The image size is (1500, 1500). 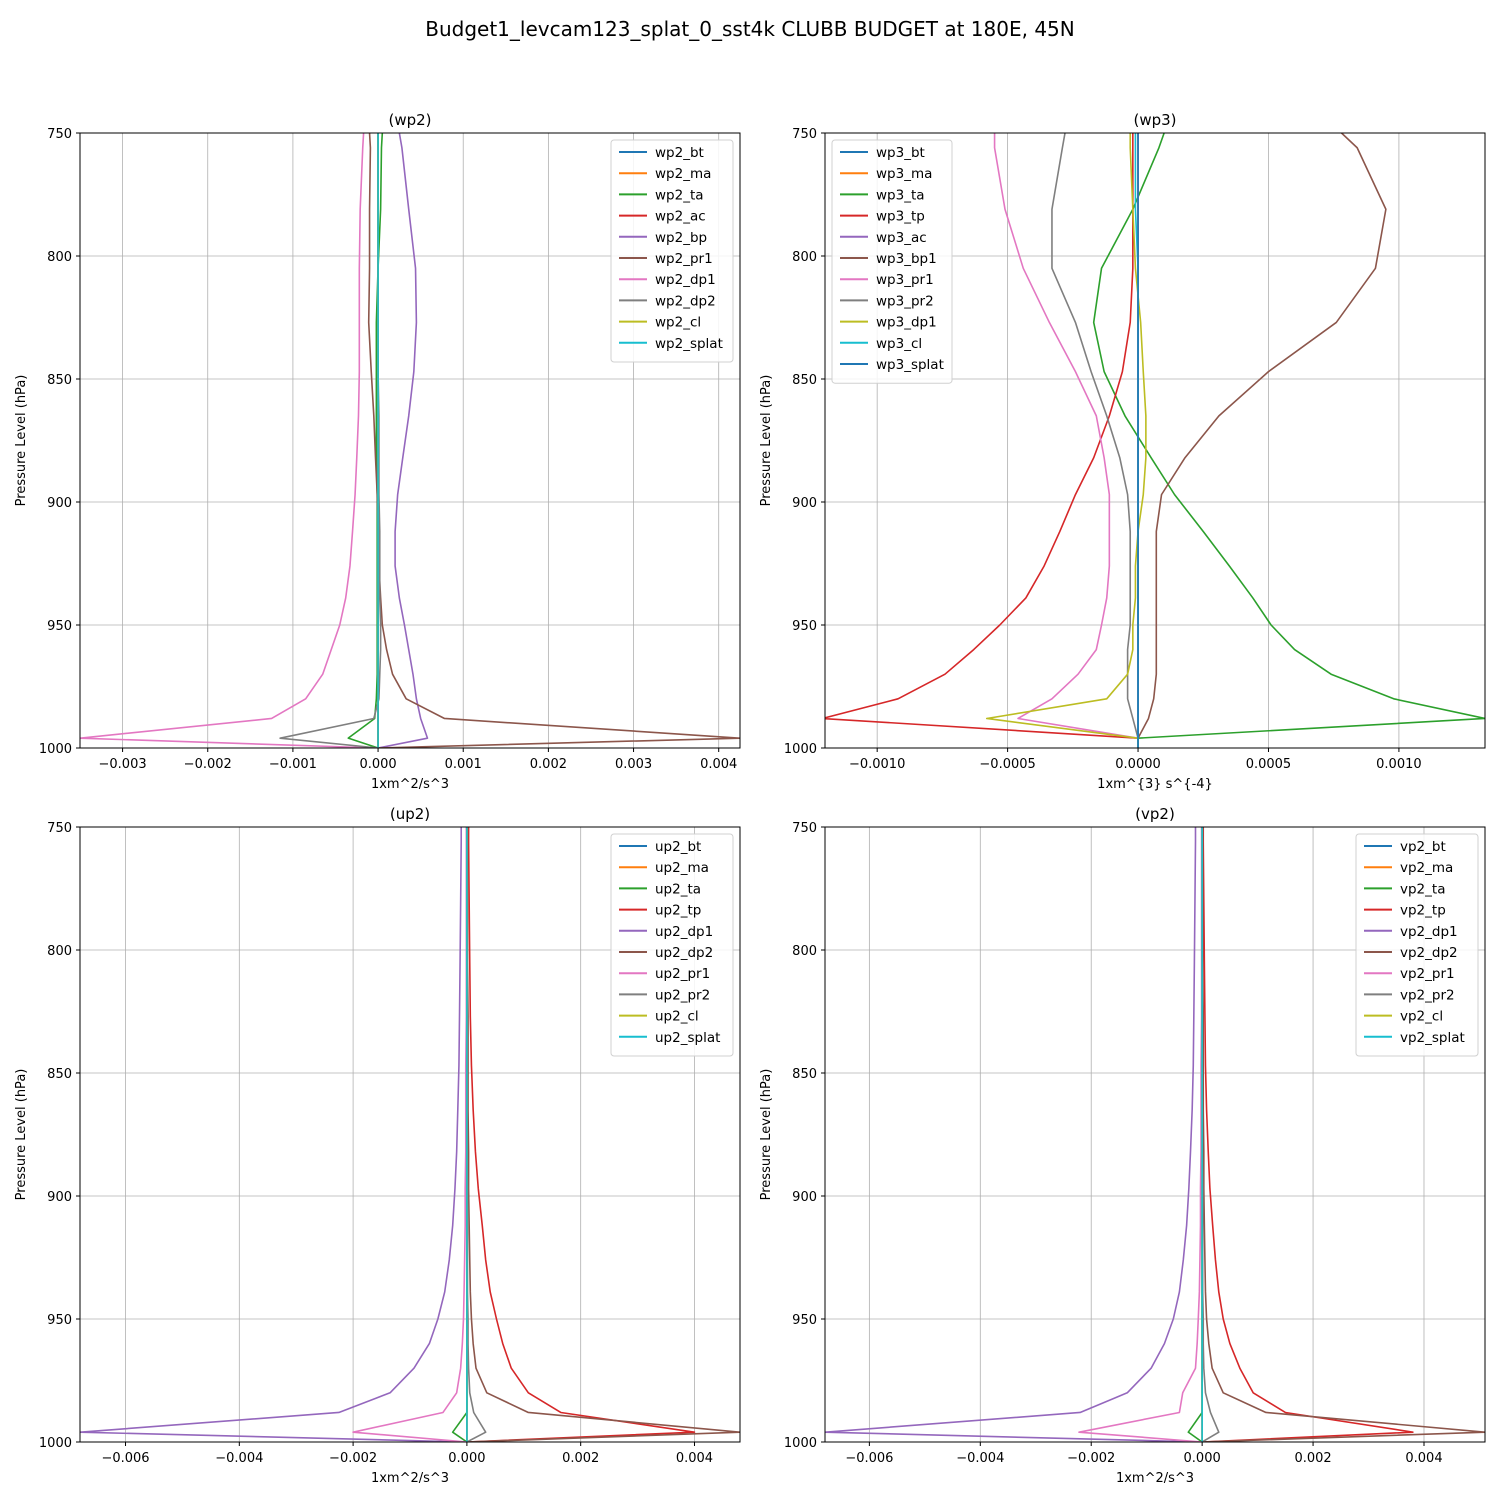 What do you see at coordinates (1423, 847) in the screenshot?
I see `legend-label-vp2_bt: vp2_bt` at bounding box center [1423, 847].